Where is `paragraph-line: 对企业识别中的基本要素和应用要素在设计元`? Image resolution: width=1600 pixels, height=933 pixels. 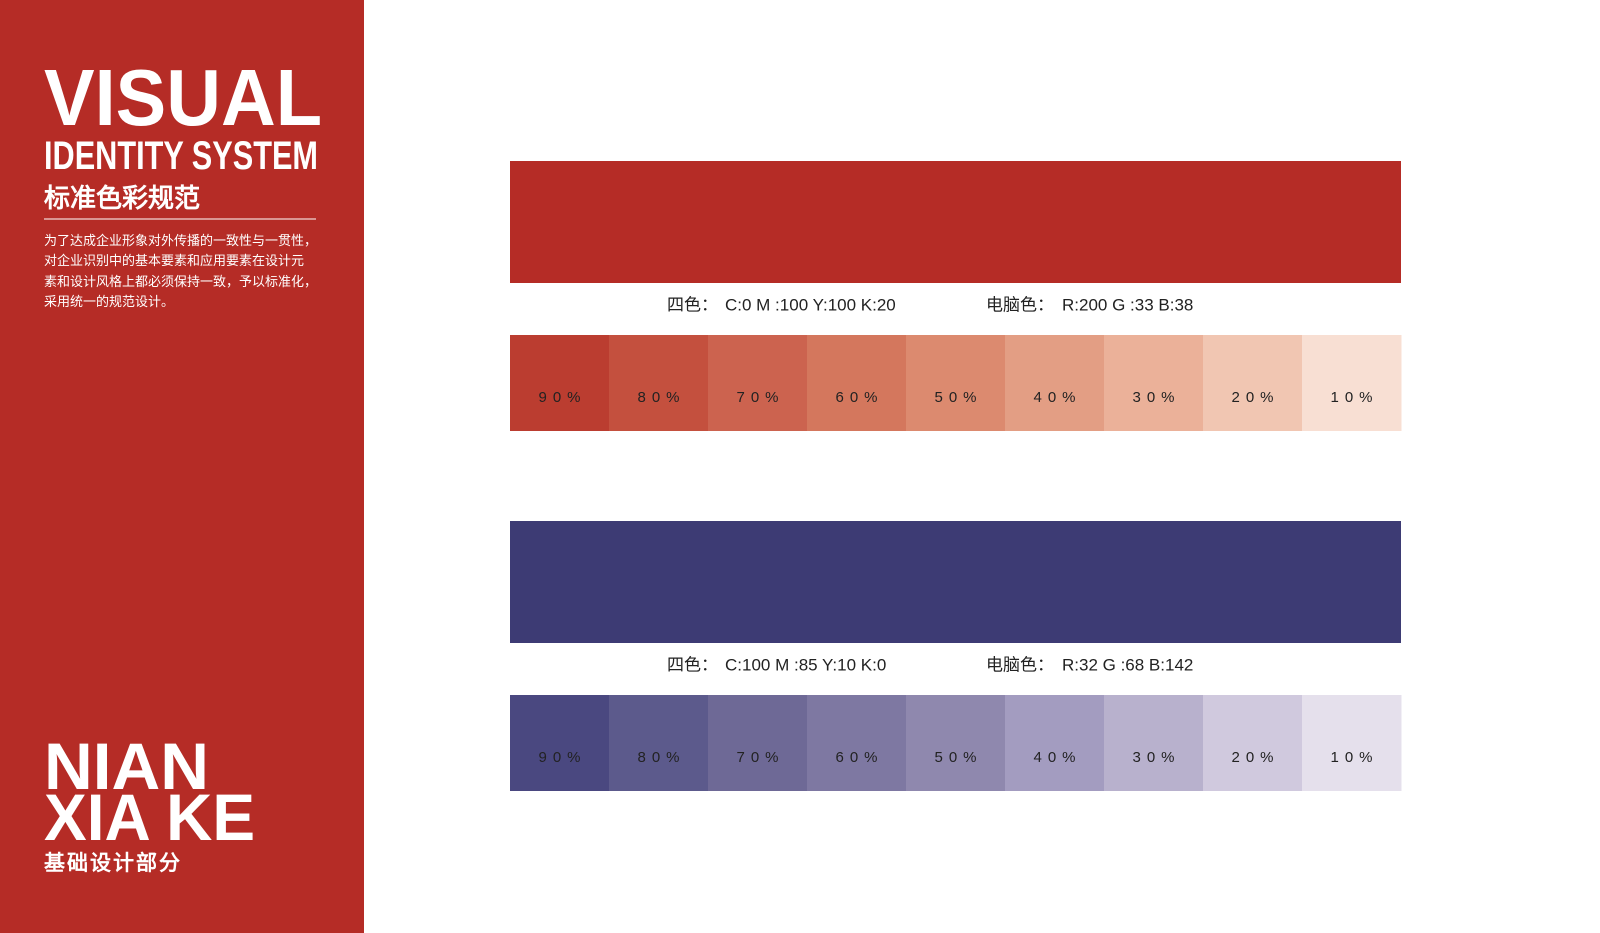
paragraph-line: 对企业识别中的基本要素和应用要素在设计元 is located at coordinates (174, 260).